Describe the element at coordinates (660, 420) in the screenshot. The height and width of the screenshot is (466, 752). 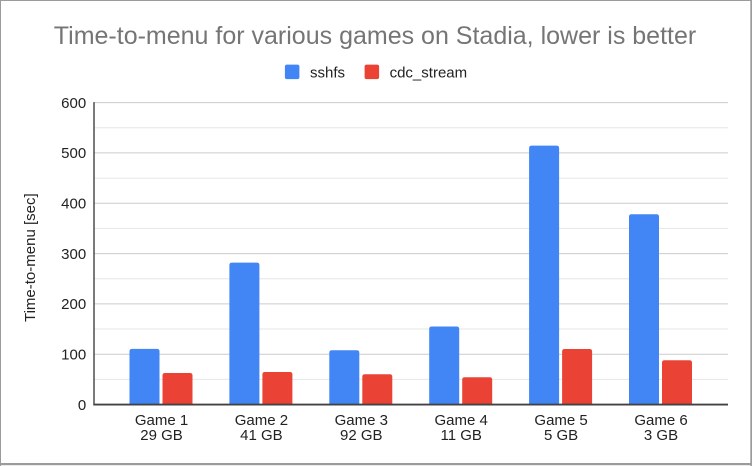
I see `svg-text: Game 6` at that location.